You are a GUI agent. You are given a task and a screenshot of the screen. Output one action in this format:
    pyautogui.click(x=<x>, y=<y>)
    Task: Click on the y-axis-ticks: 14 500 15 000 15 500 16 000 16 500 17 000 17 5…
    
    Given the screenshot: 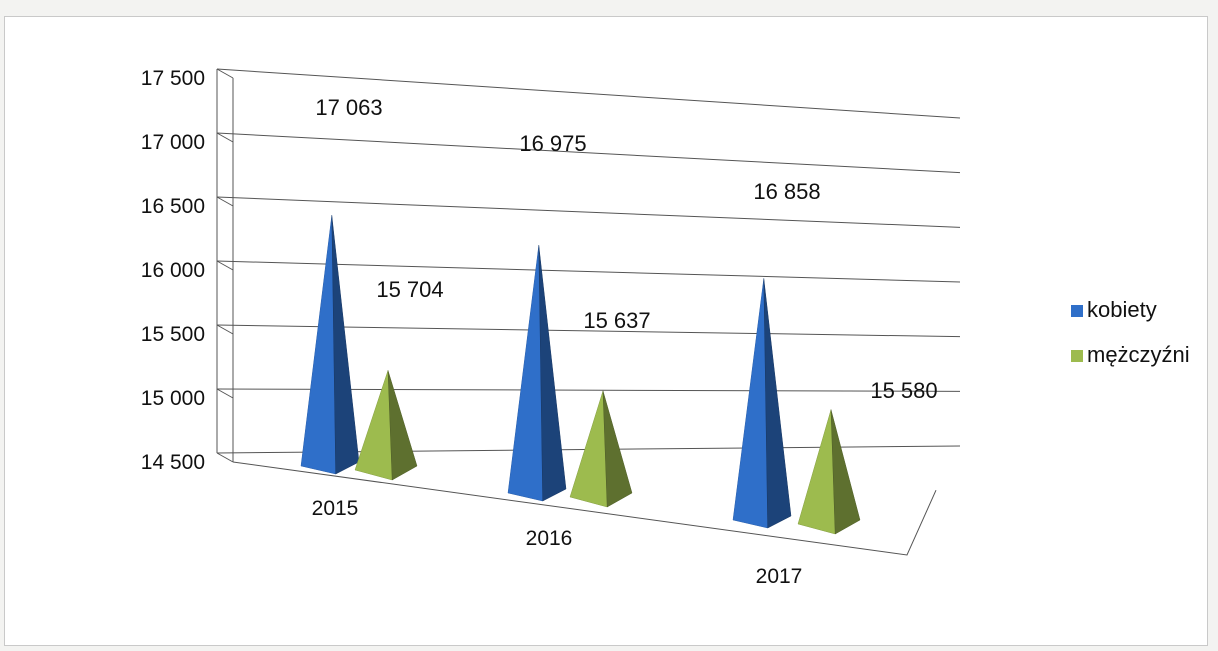 What is the action you would take?
    pyautogui.click(x=173, y=270)
    